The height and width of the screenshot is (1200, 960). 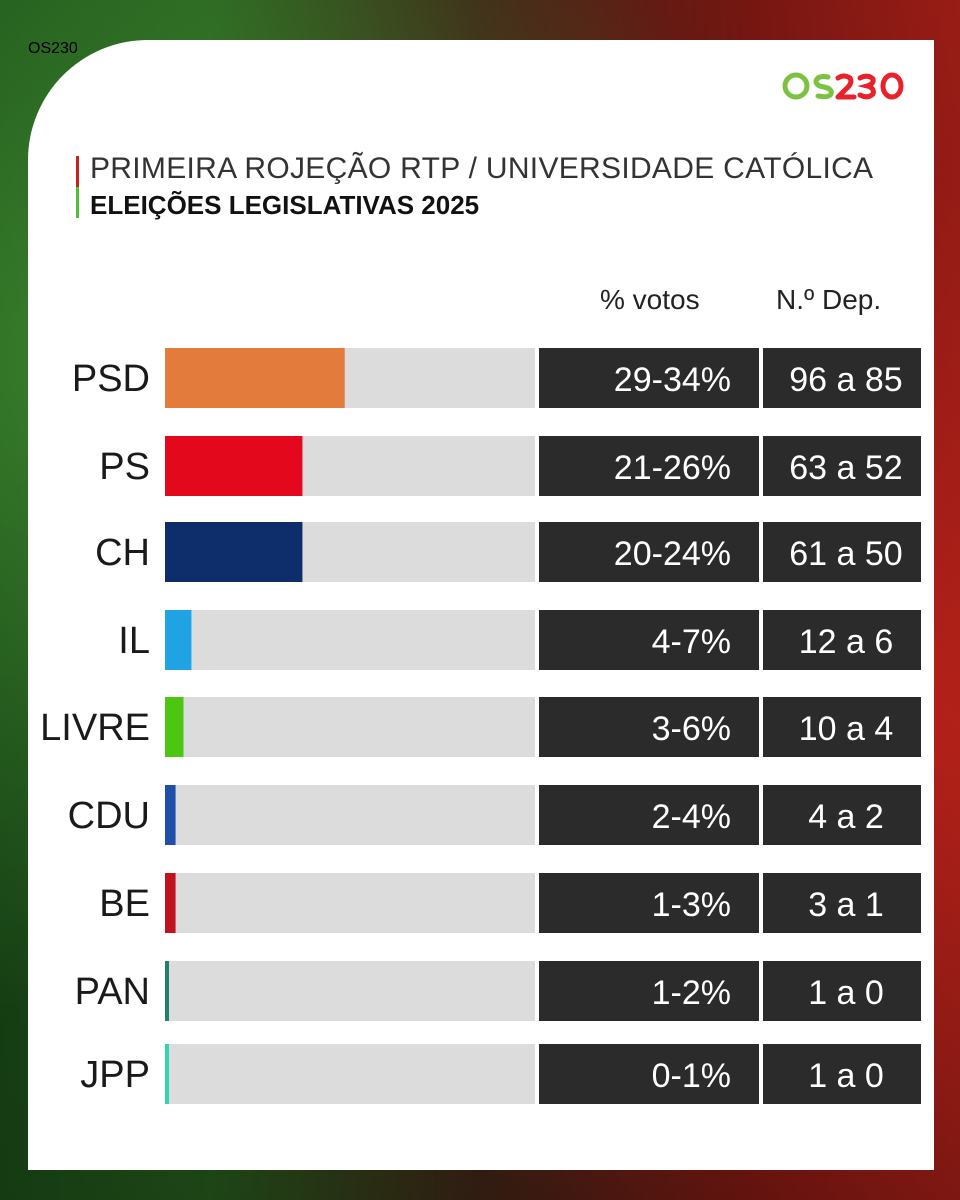 What do you see at coordinates (170, 903) in the screenshot?
I see `bar-be` at bounding box center [170, 903].